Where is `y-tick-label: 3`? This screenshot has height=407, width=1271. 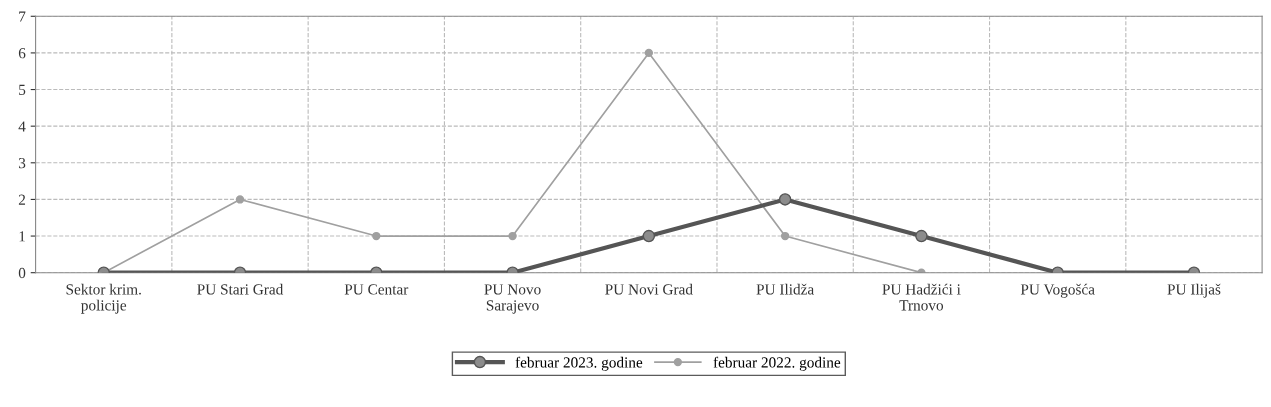
y-tick-label: 3 is located at coordinates (22, 163).